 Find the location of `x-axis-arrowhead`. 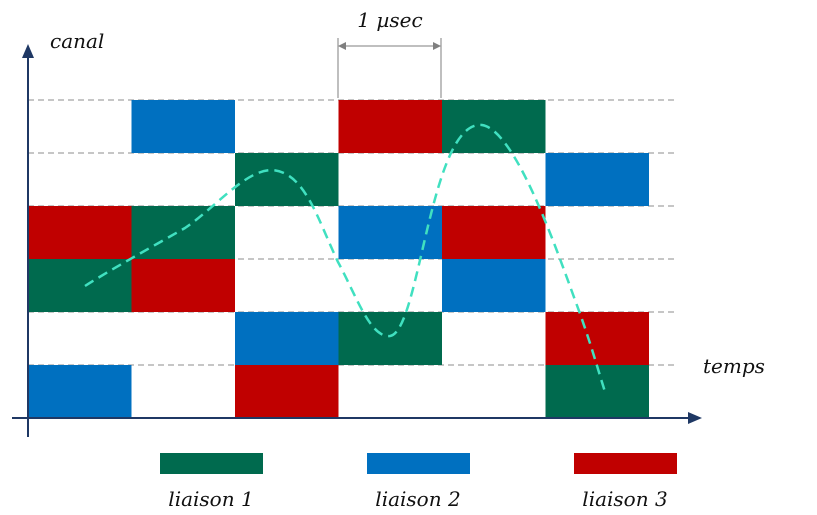

x-axis-arrowhead is located at coordinates (695, 418).